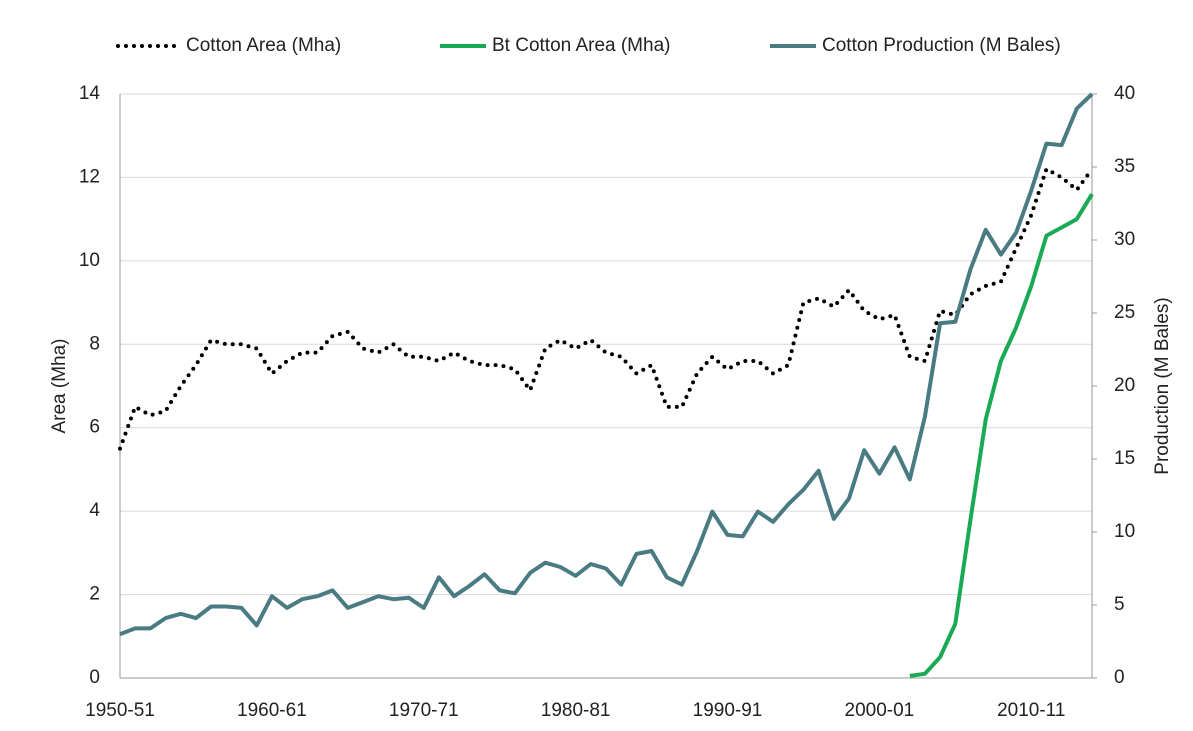  I want to click on legend-label: Bt Cotton Area (Mha), so click(581, 45).